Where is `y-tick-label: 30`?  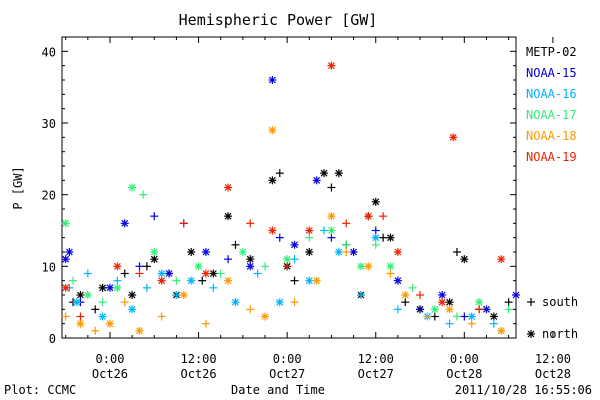
y-tick-label: 30 is located at coordinates (49, 124).